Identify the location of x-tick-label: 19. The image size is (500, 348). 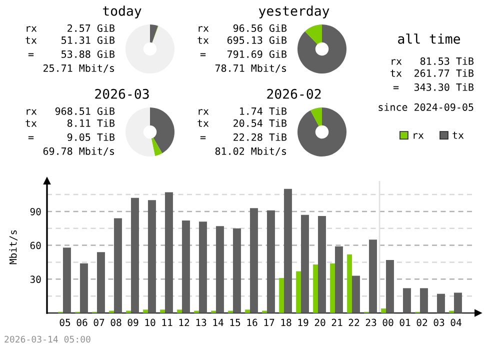
(303, 322).